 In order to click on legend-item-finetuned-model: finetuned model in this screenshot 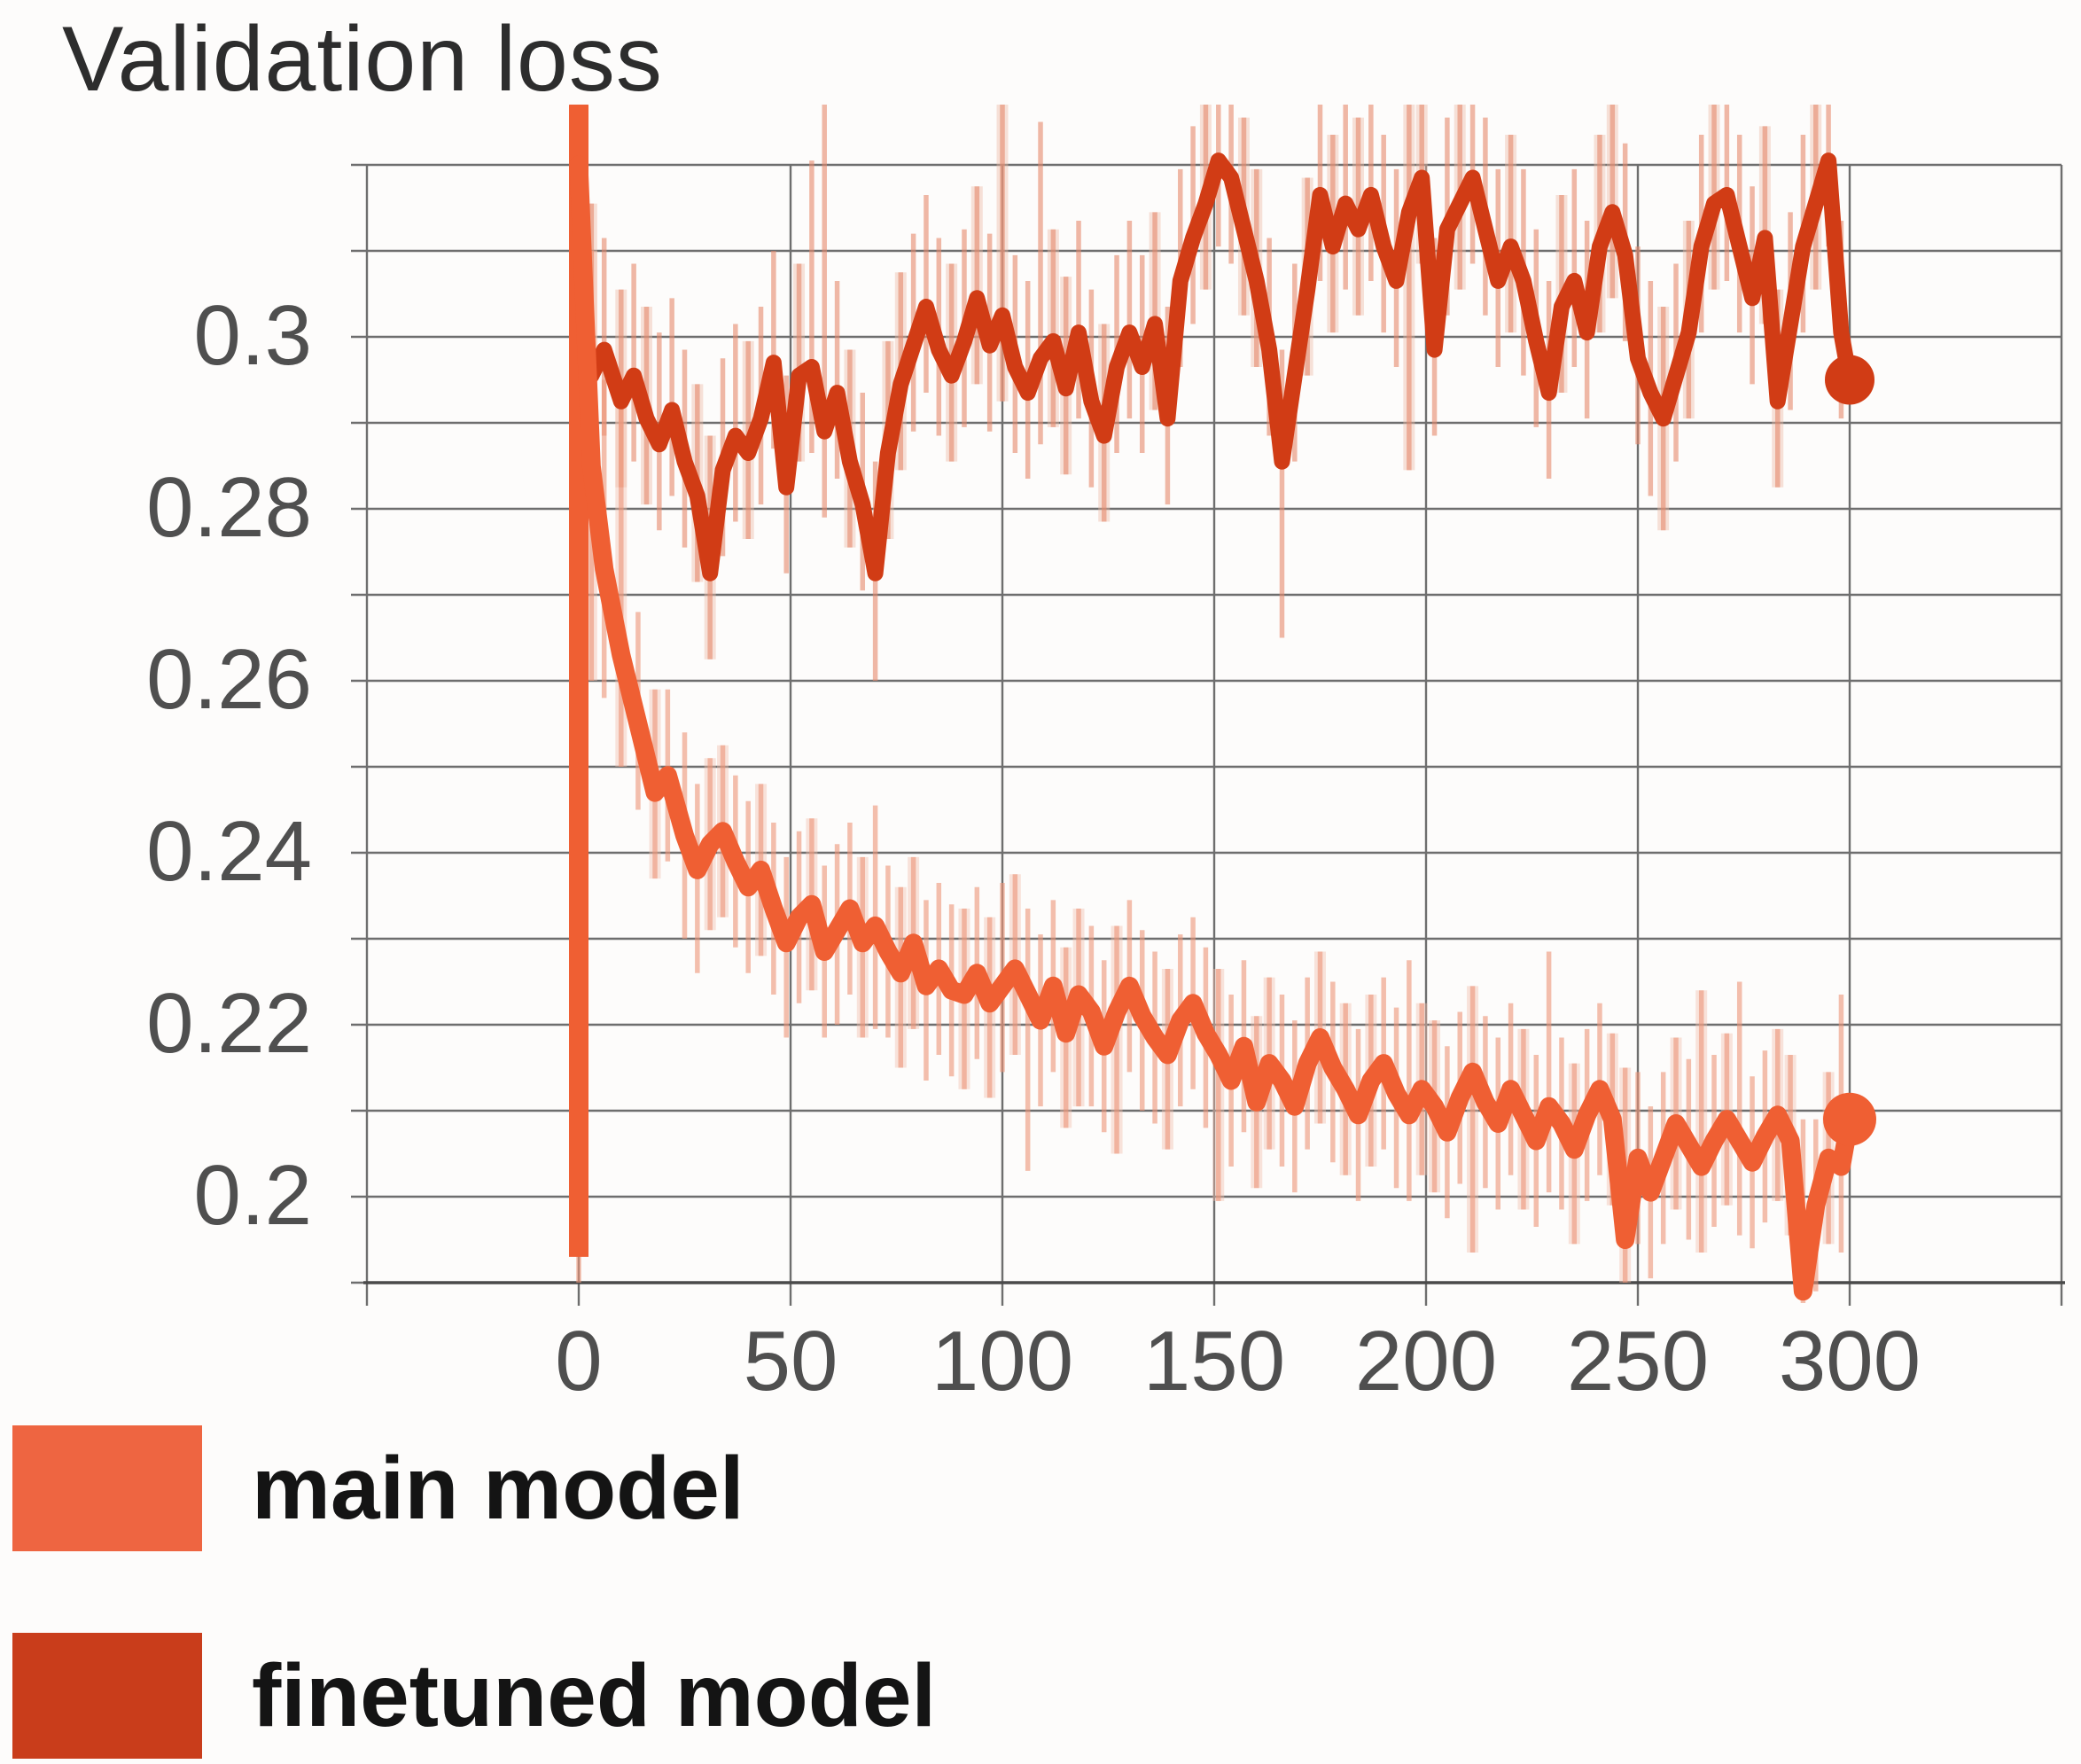, I will do `click(468, 1696)`.